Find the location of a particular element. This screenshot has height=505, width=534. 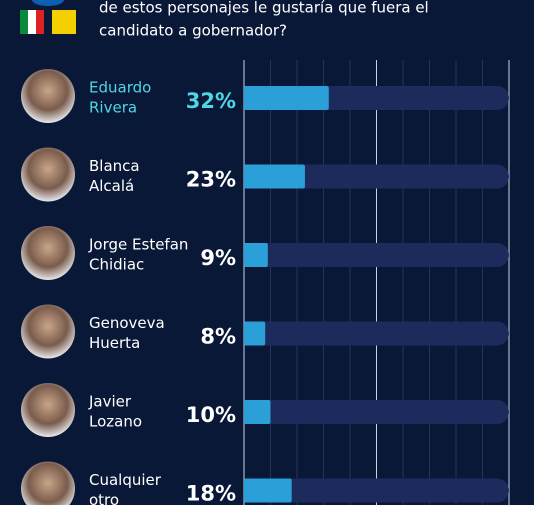

candidate-name: Alcalá is located at coordinates (111, 186).